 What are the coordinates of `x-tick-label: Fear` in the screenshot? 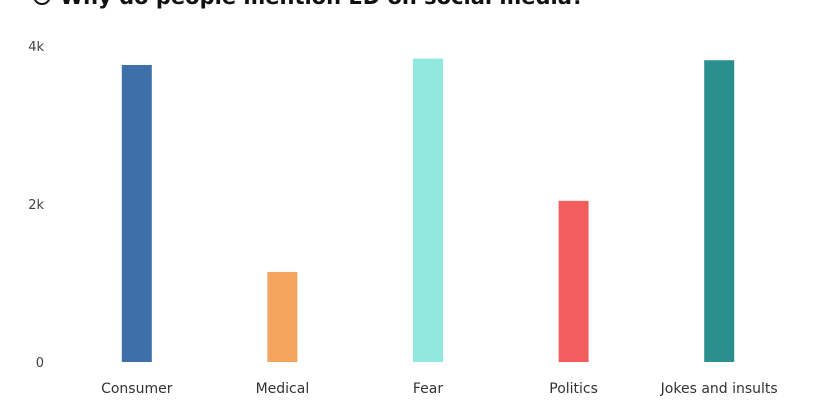 It's located at (428, 389).